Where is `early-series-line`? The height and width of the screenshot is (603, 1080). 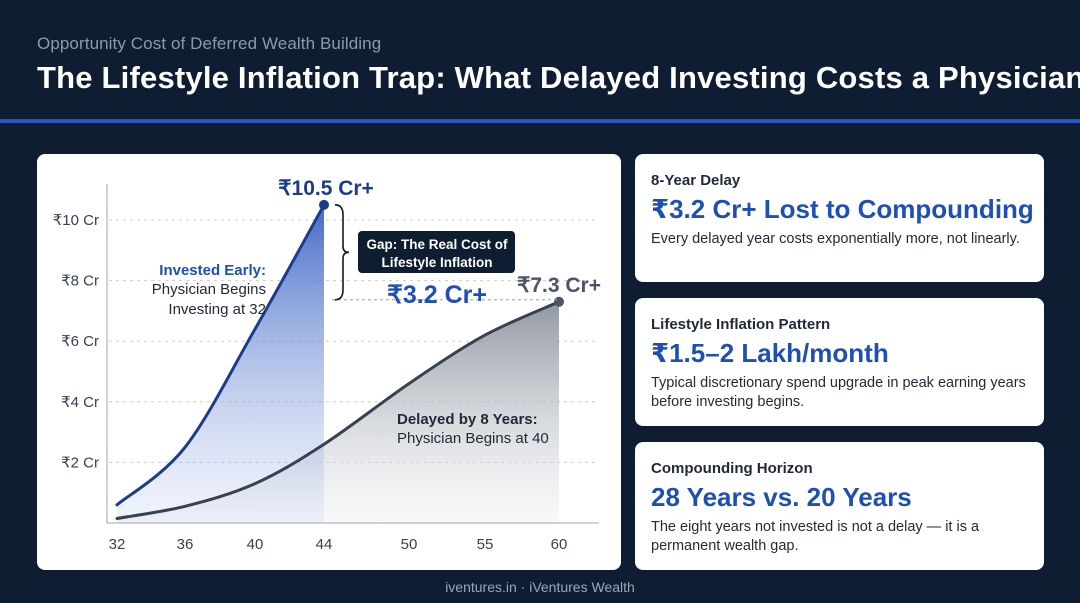 early-series-line is located at coordinates (220, 355).